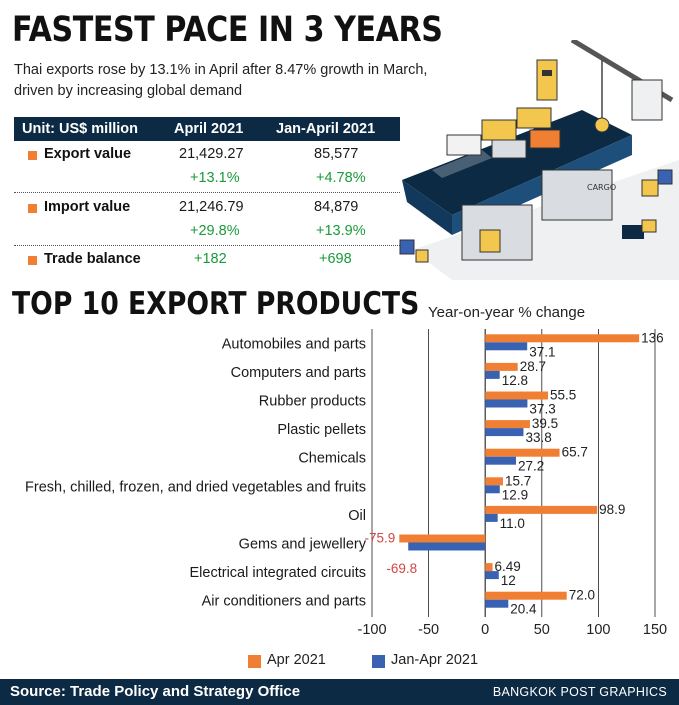  I want to click on row-label: Trade balance, so click(92, 259).